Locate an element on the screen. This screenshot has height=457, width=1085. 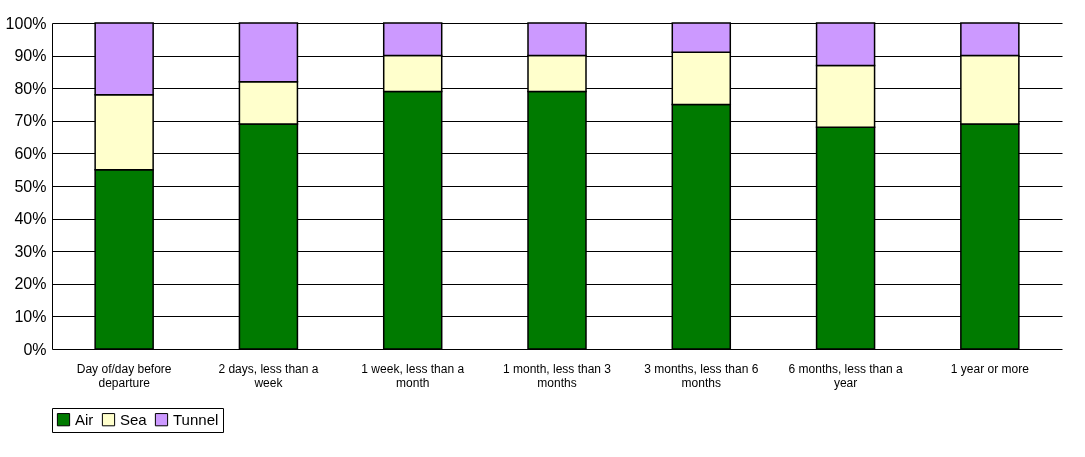
y-tick-label: 60% is located at coordinates (30, 153).